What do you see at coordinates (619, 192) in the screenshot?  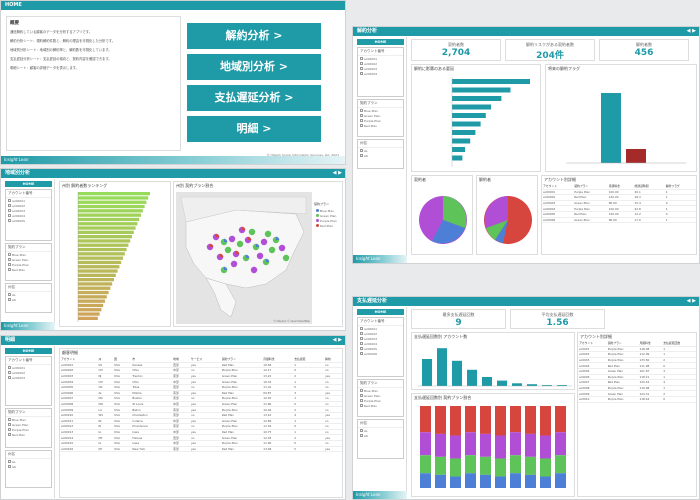 I see `table-row: ac00001 Purple Plan 100.00 20.1 1` at bounding box center [619, 192].